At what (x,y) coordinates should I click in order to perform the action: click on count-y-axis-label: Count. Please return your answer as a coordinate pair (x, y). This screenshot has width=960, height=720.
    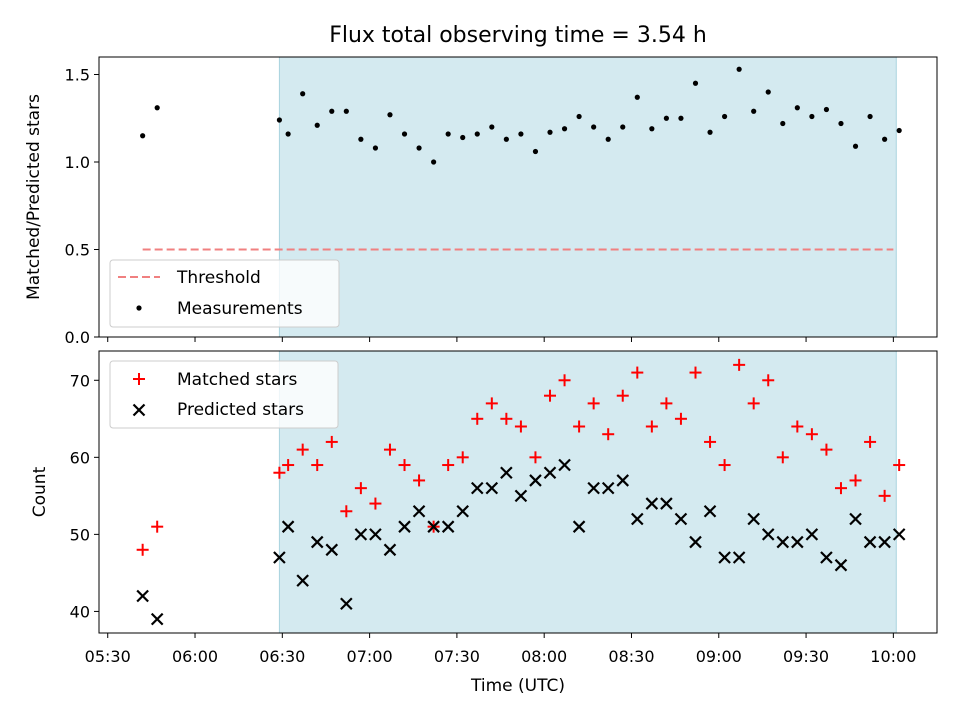
    Looking at the image, I should click on (40, 491).